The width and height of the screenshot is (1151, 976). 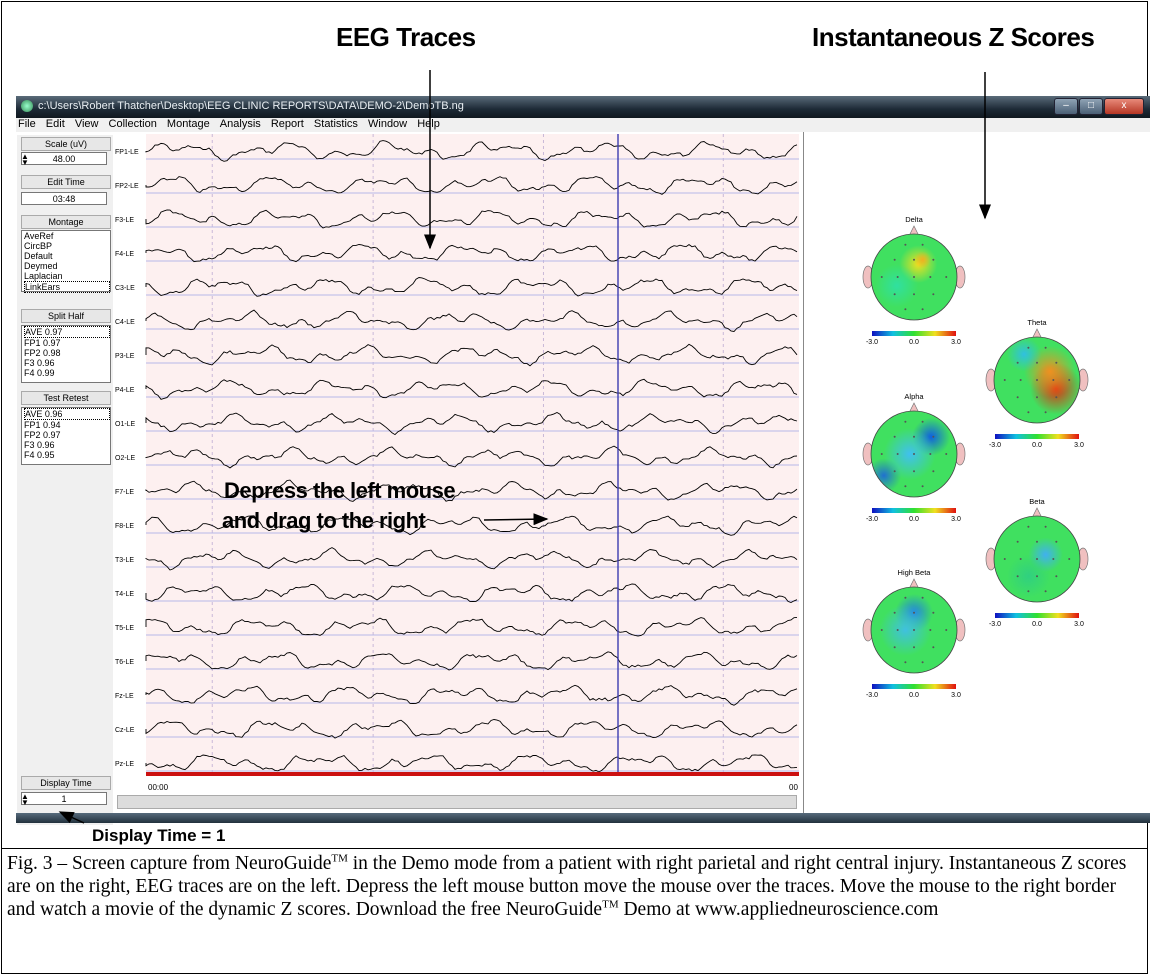 I want to click on close-button: x, so click(x=1124, y=106).